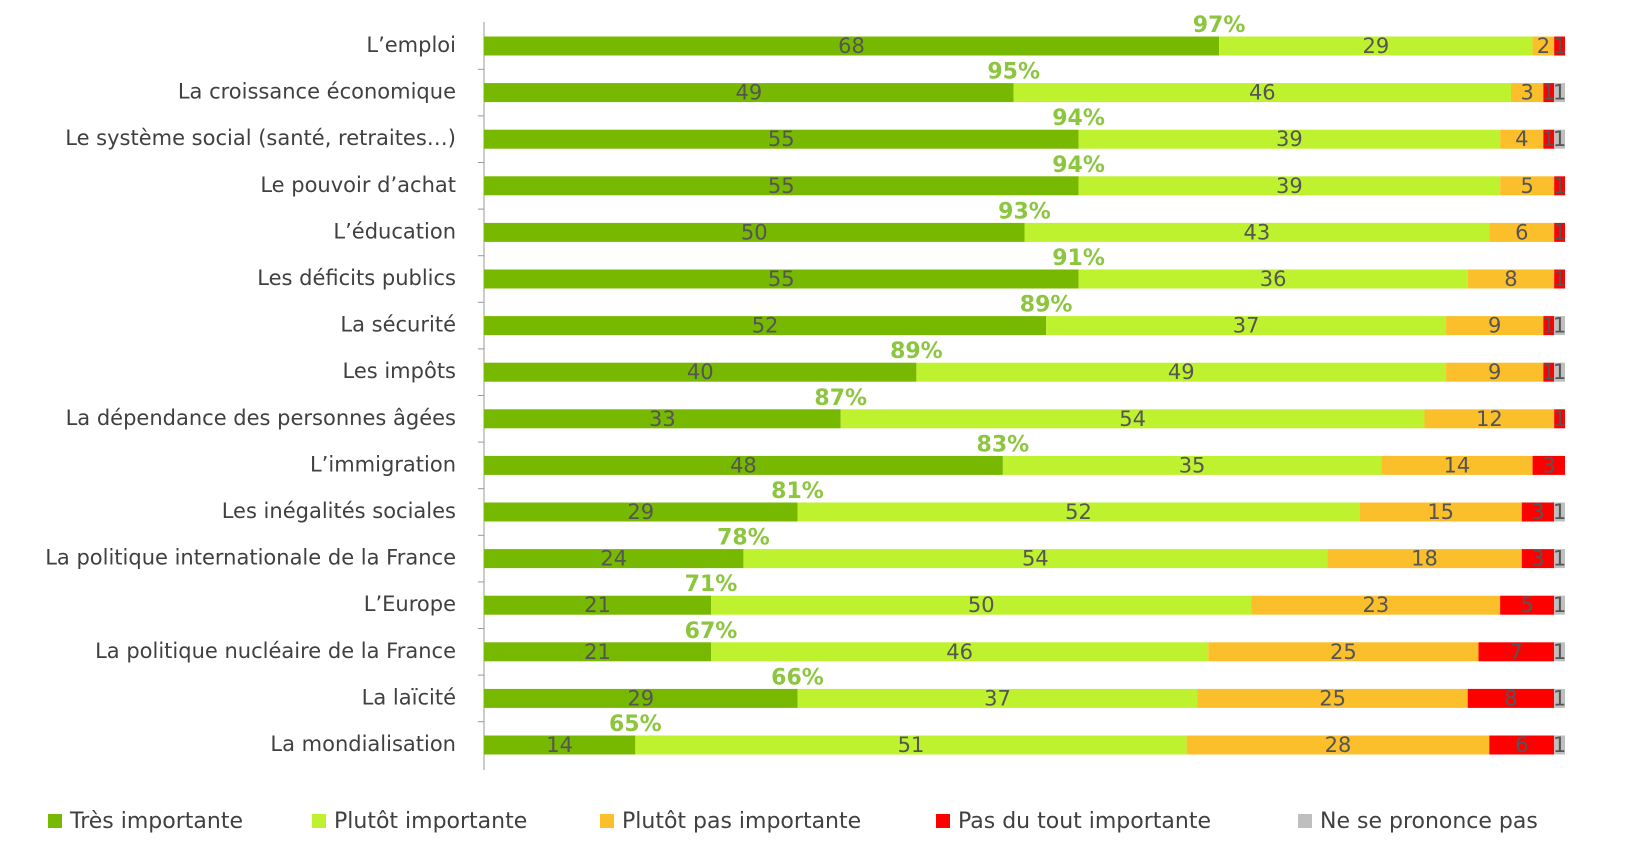 The height and width of the screenshot is (845, 1641). I want to click on segment-label: 23, so click(1375, 605).